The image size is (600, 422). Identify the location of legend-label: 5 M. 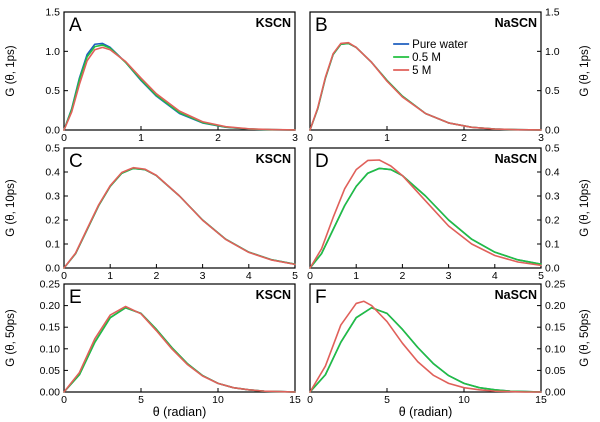
(421, 71).